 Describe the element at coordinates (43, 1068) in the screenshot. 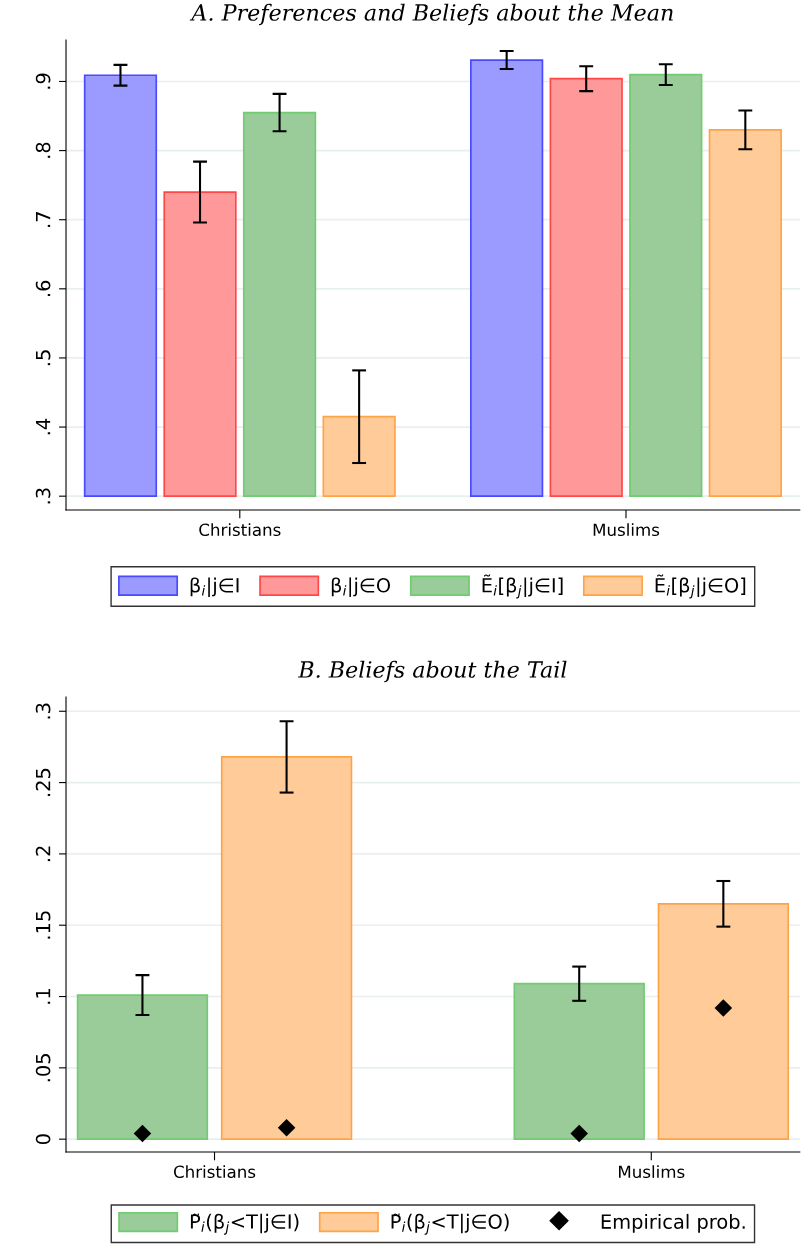

I see `y-tick-label: .05` at that location.